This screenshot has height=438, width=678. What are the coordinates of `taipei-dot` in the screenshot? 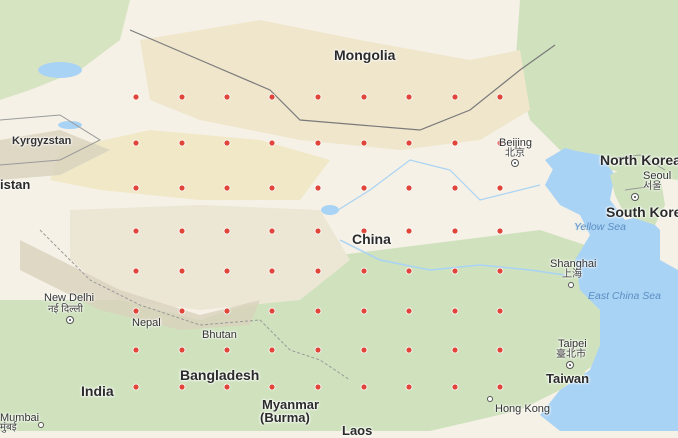 It's located at (570, 365).